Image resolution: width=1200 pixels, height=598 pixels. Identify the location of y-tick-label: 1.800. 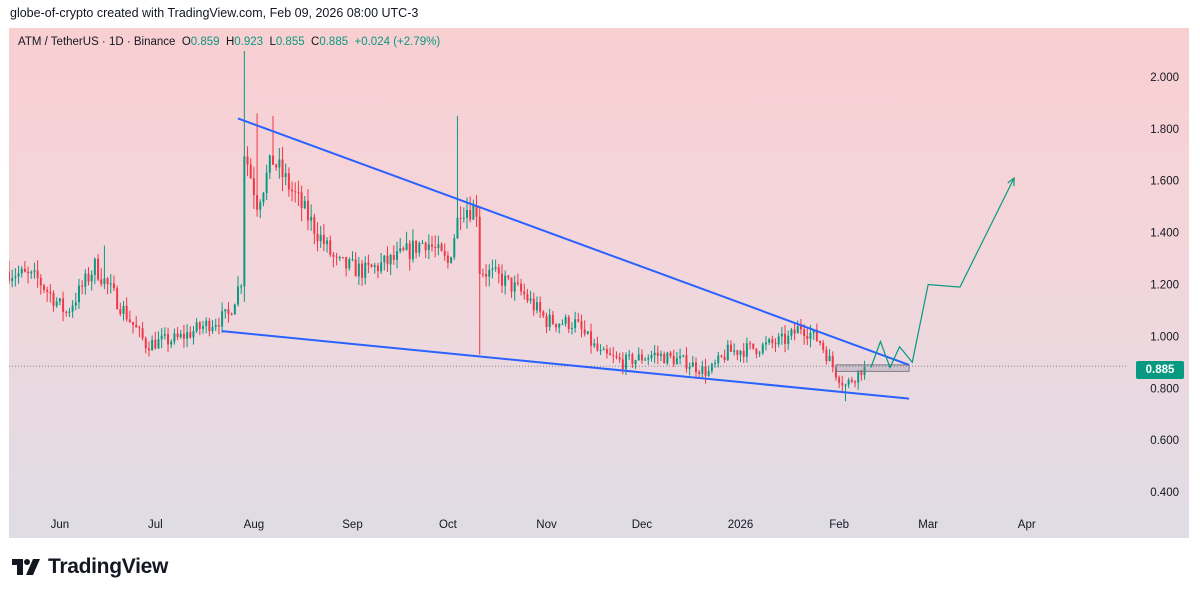
(1164, 130).